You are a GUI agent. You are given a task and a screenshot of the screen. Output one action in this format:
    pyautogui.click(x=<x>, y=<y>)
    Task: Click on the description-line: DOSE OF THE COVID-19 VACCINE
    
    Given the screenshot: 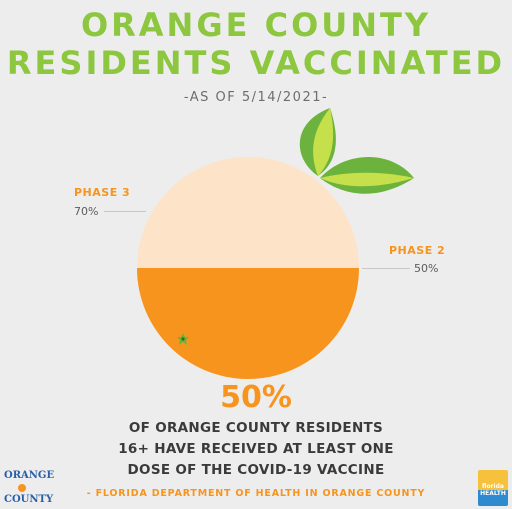 What is the action you would take?
    pyautogui.click(x=256, y=470)
    